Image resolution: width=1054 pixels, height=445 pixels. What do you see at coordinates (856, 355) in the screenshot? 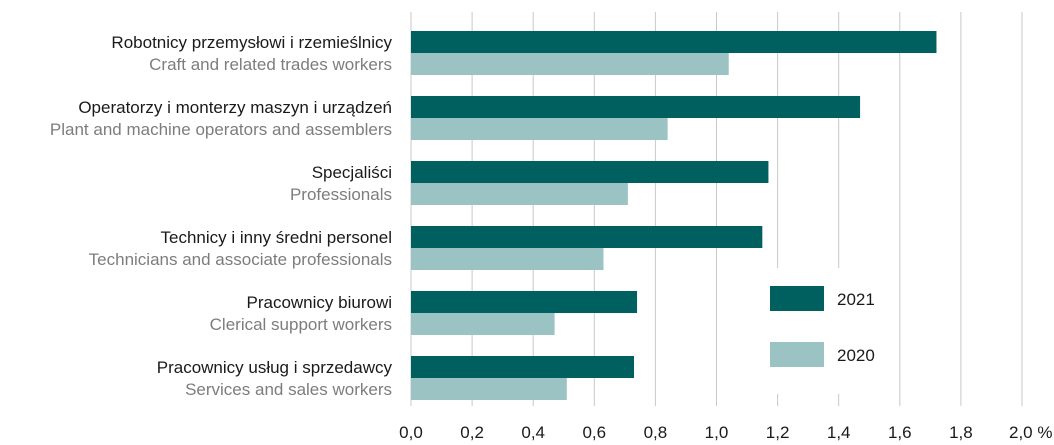
I see `legend-label-2020: 2020` at bounding box center [856, 355].